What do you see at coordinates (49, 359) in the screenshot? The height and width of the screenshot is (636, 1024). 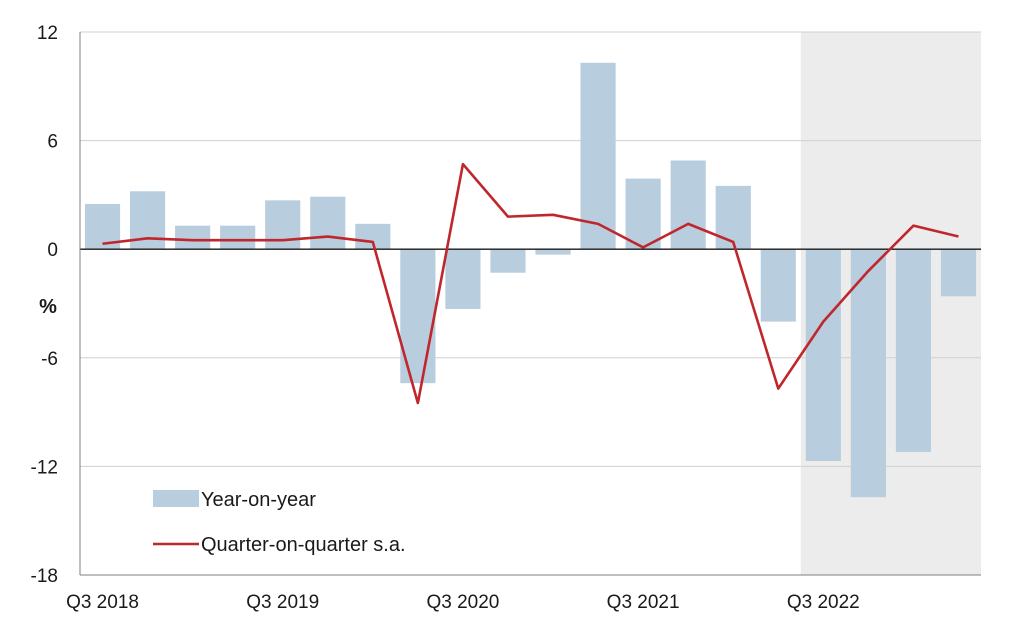 I see `y-tick-label: -6` at bounding box center [49, 359].